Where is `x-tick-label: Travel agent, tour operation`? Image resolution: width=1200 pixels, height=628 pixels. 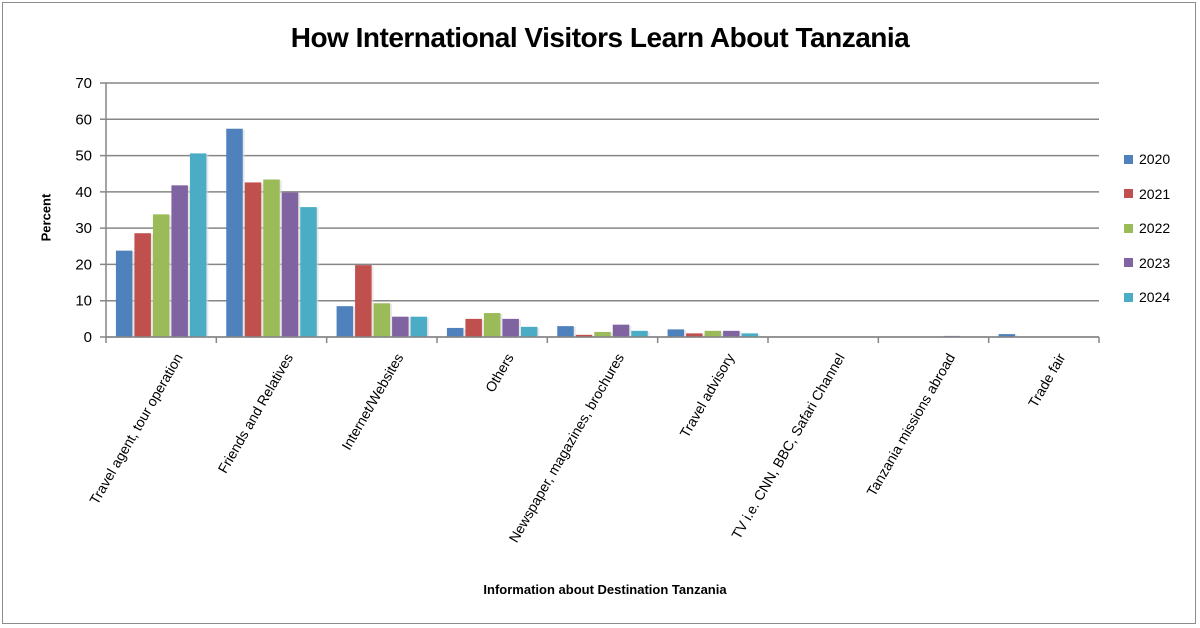
x-tick-label: Travel agent, tour operation is located at coordinates (136, 429).